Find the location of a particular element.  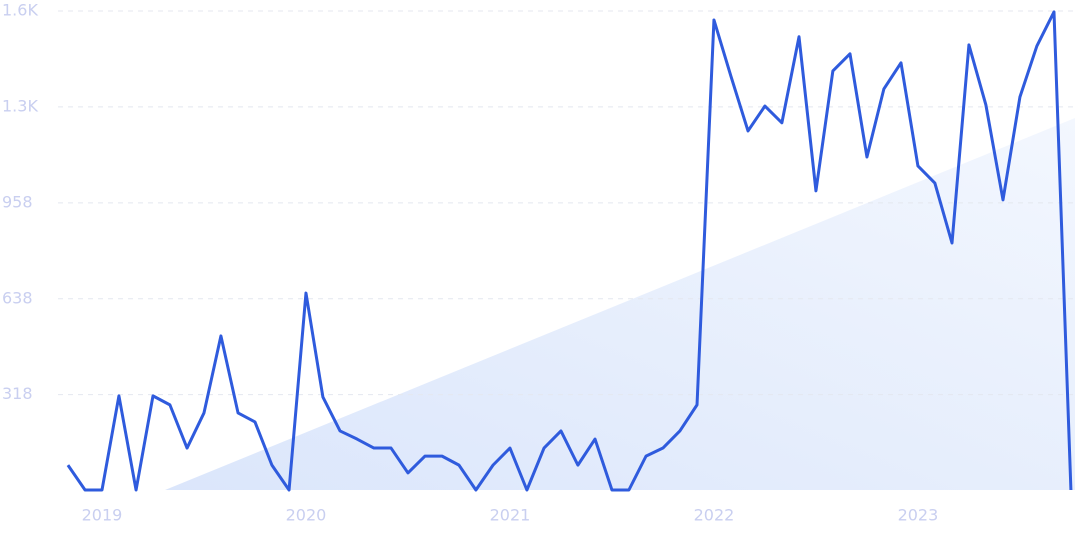

y-tick-label: 1.3K is located at coordinates (20, 105).